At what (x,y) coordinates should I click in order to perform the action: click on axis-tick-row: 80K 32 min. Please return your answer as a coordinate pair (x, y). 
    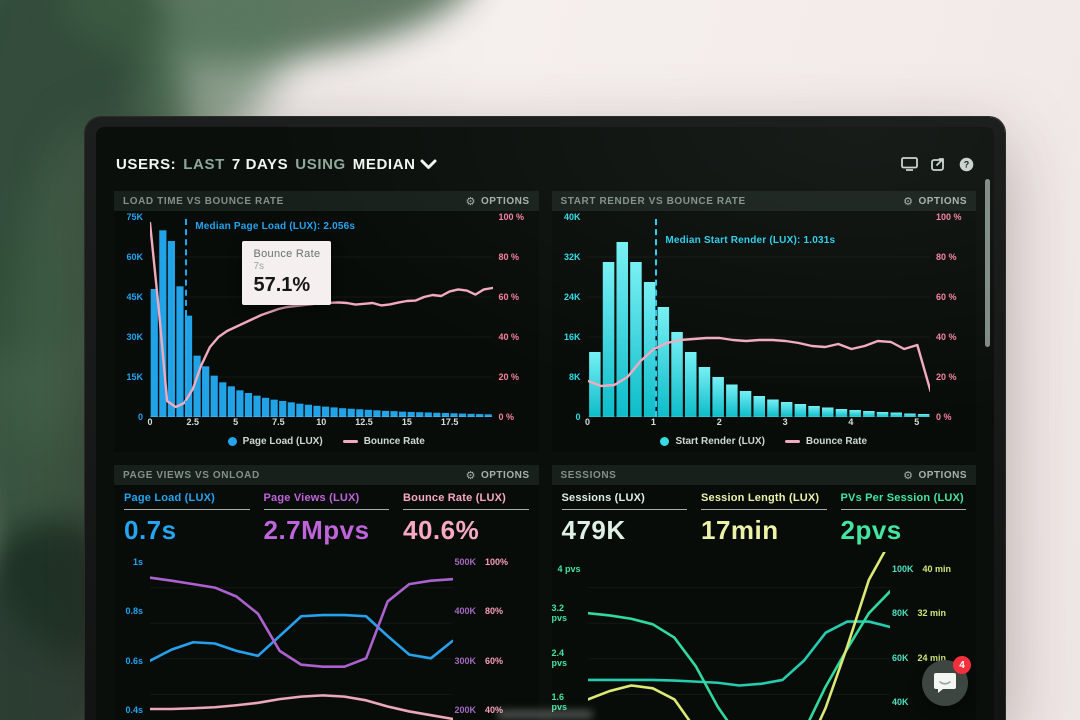
    Looking at the image, I should click on (919, 613).